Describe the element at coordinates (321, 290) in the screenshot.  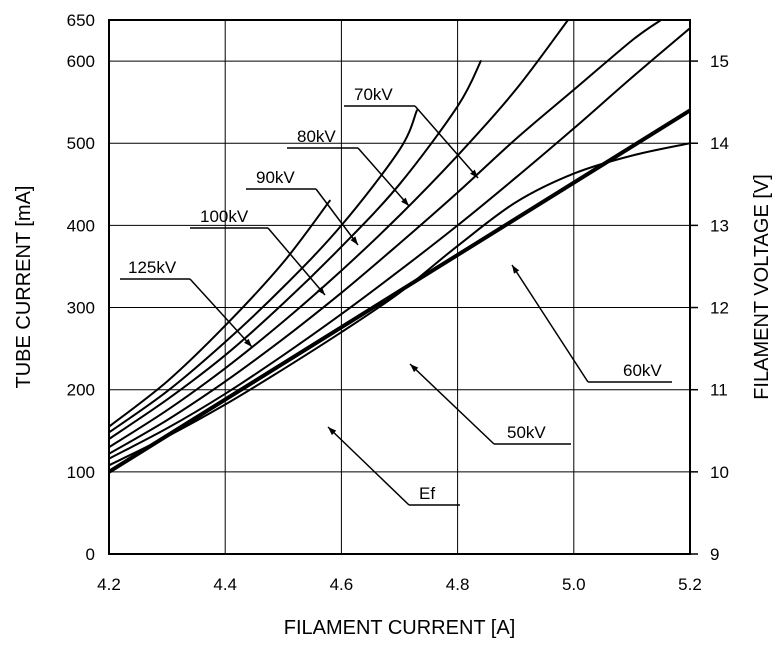
I see `callout-arrowhead-100kv` at that location.